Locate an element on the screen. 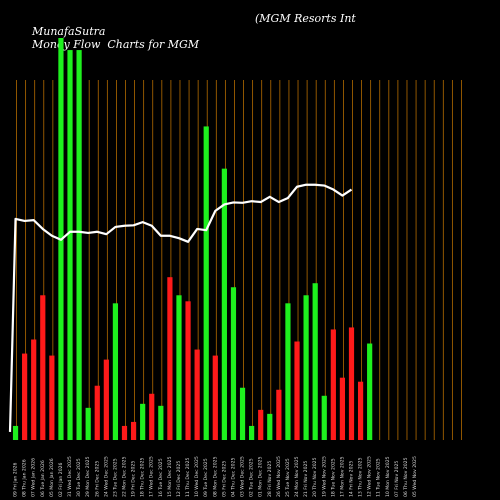 The width and height of the screenshot is (500, 500). x-tick-label: 23 Tue Dec 2025 is located at coordinates (115, 477).